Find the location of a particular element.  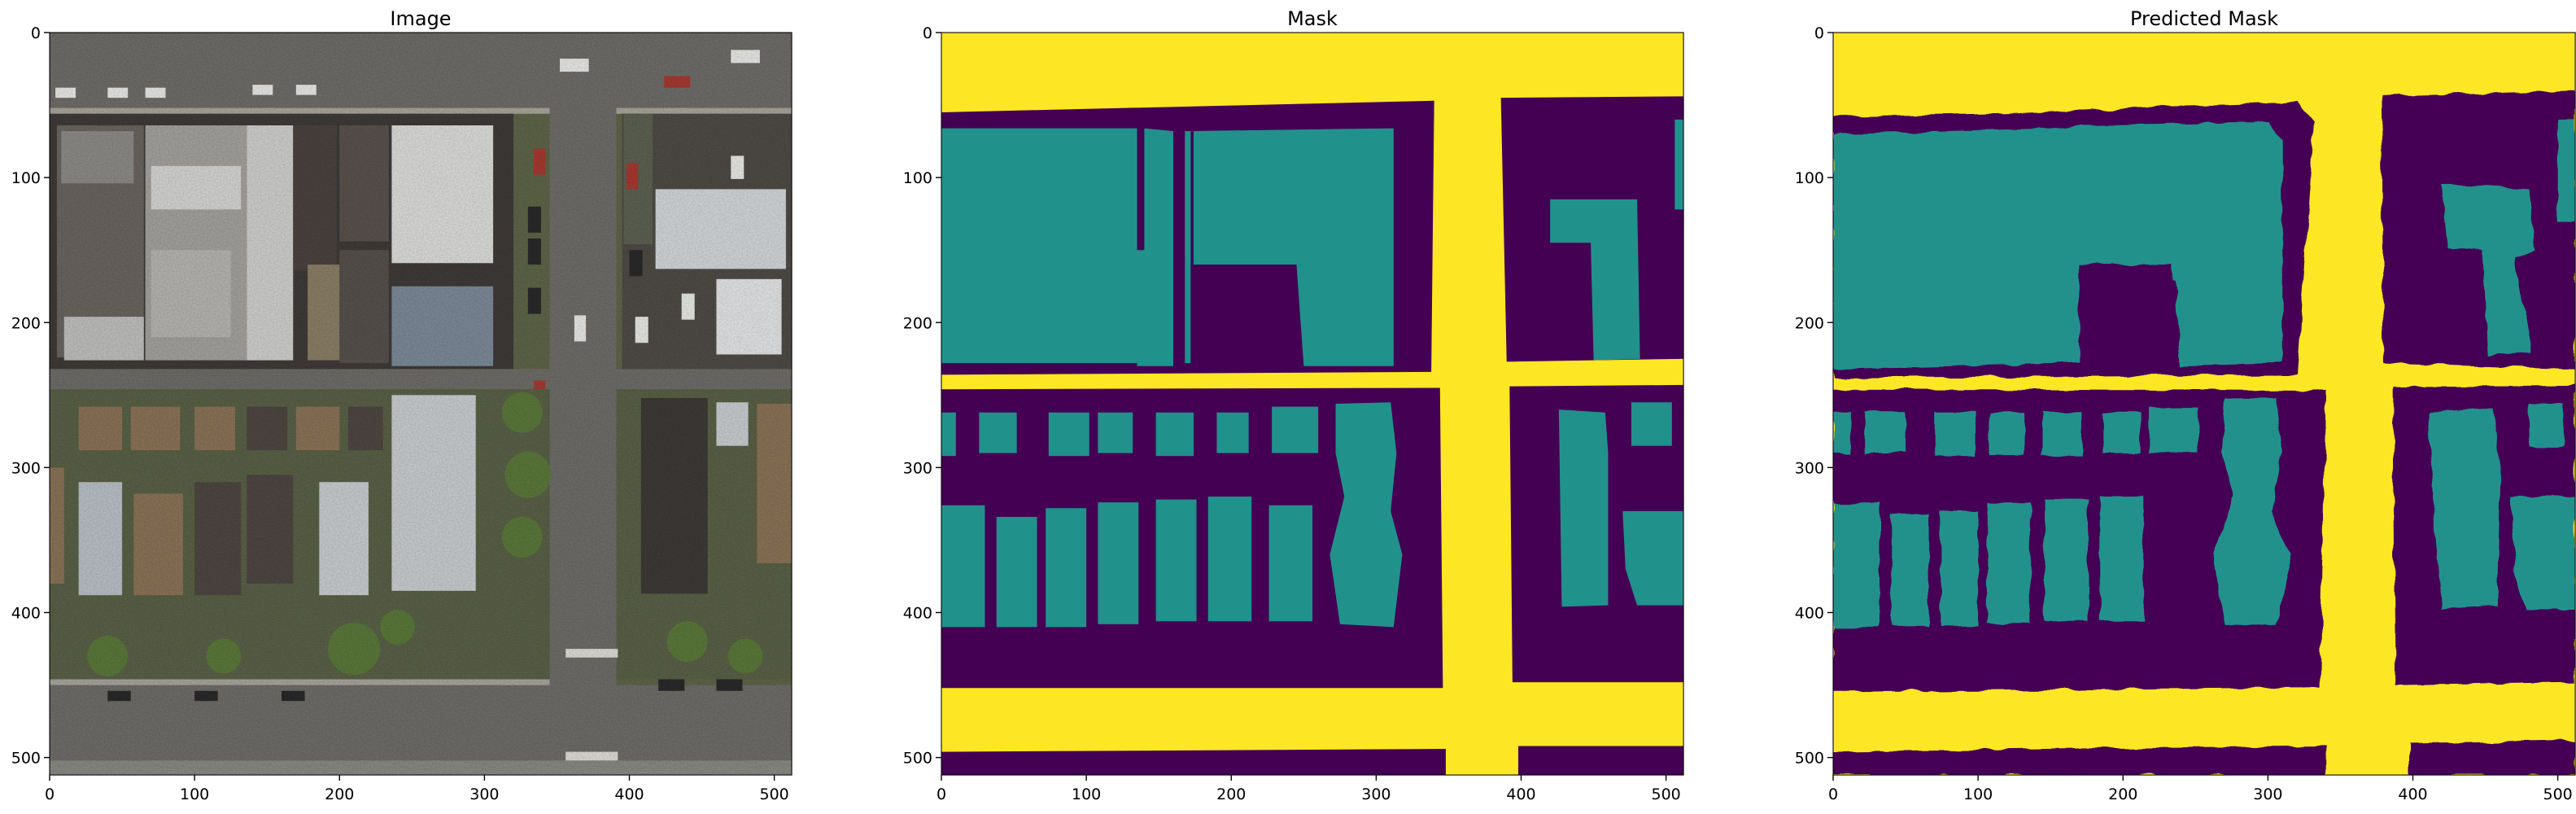

photo-trees is located at coordinates (425, 534).